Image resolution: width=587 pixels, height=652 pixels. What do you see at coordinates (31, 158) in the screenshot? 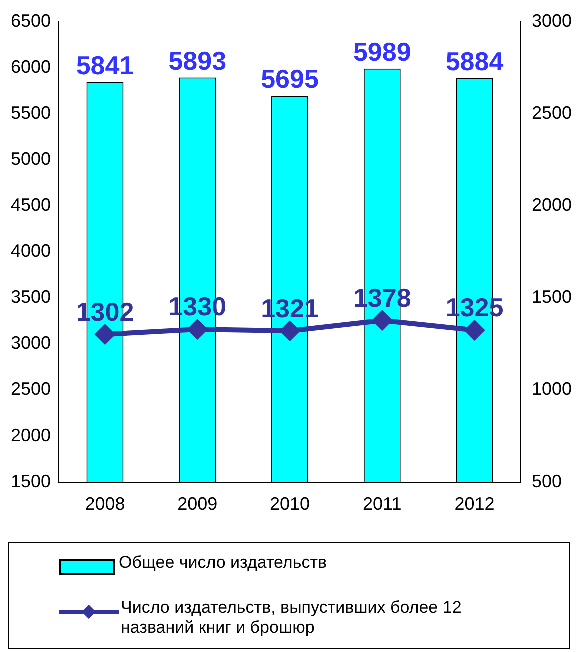
I see `y-tick-label: 5000` at bounding box center [31, 158].